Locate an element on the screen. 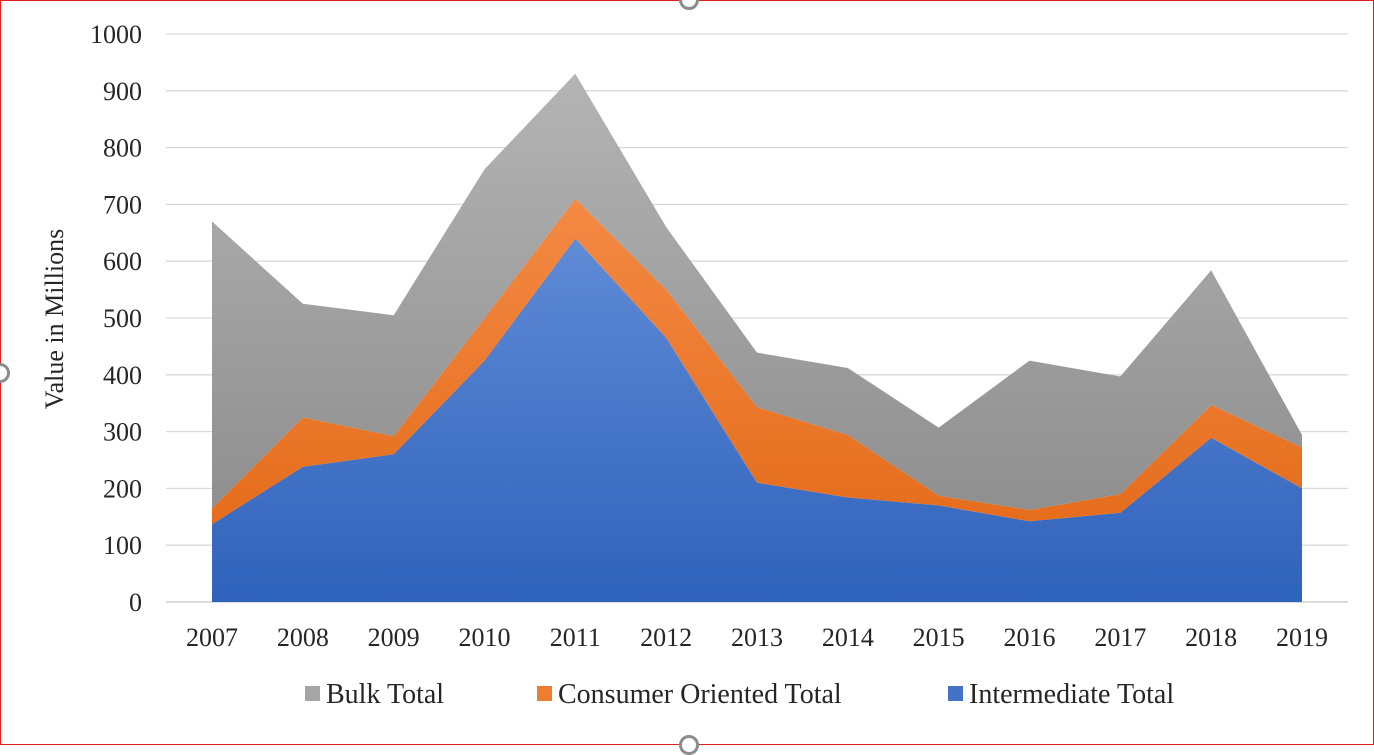 Image resolution: width=1374 pixels, height=755 pixels. x-tick-label: 2018 is located at coordinates (1211, 637).